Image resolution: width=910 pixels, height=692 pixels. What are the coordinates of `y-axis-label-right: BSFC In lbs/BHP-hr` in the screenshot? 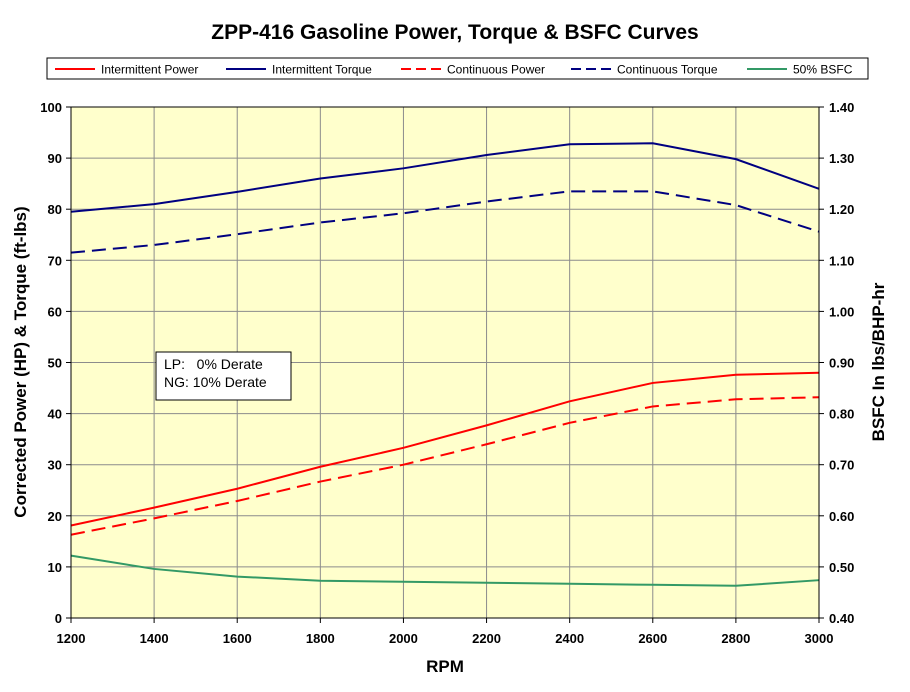 It's located at (878, 361).